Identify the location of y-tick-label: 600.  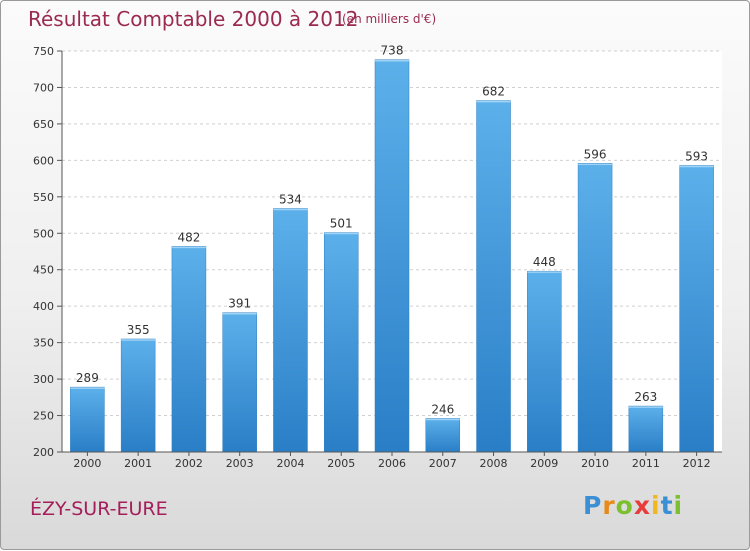
(43, 160).